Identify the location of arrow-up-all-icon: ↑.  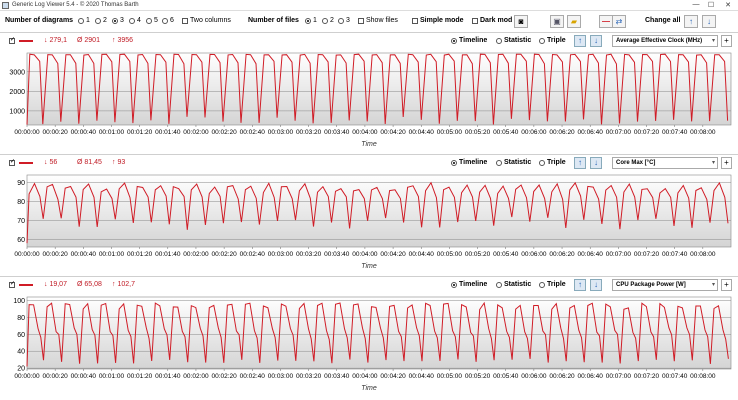
(691, 21).